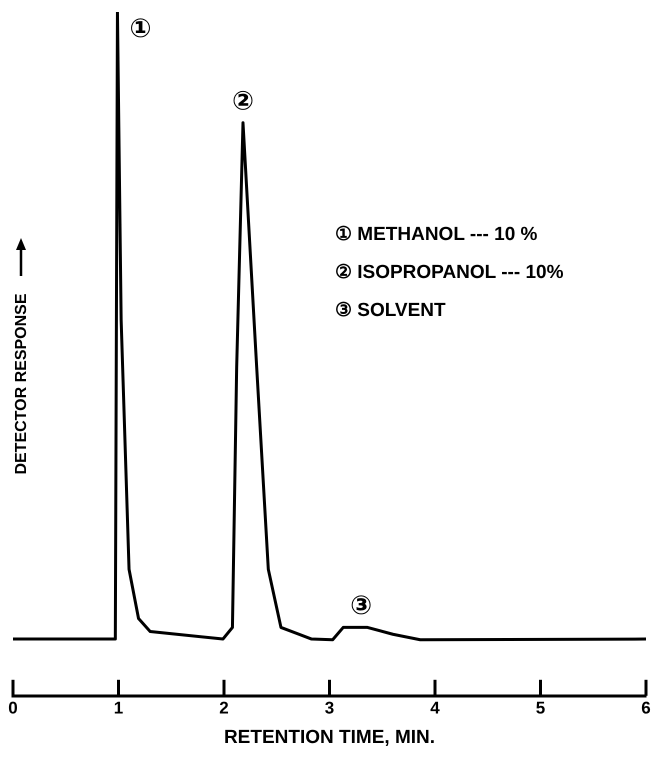 This screenshot has height=757, width=670. Describe the element at coordinates (243, 101) in the screenshot. I see `annotation: ②` at that location.